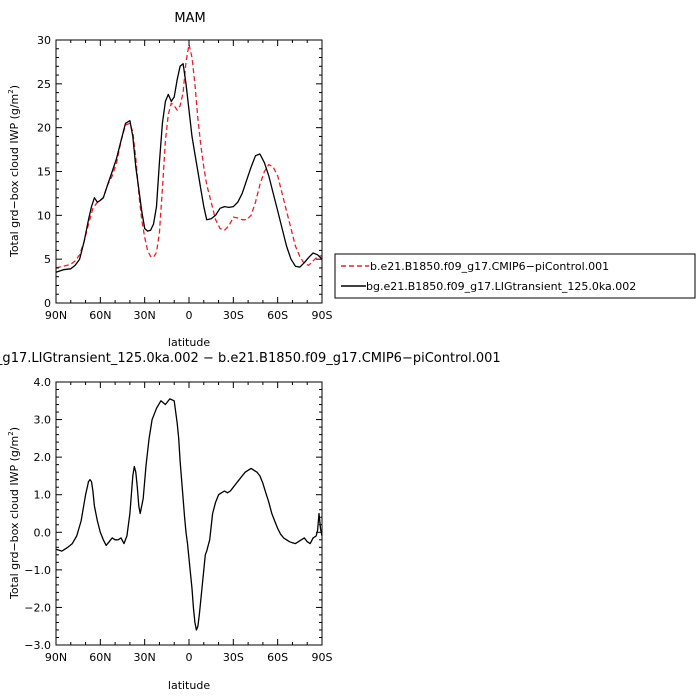 This screenshot has width=700, height=700. I want to click on bottom-panel-ytick-label: −3.0, so click(37, 645).